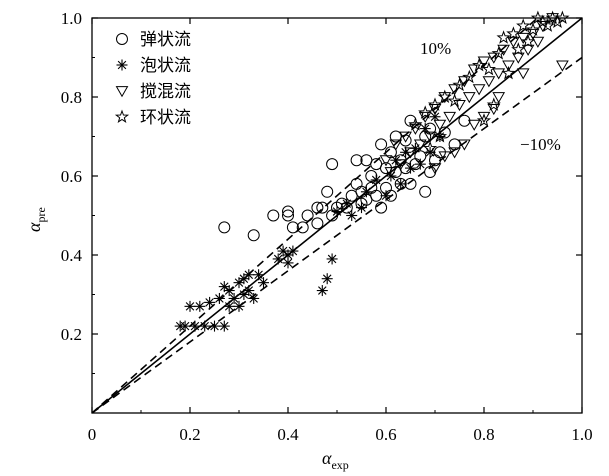 This screenshot has width=609, height=476. I want to click on annotation-minus-10: −10%, so click(540, 144).